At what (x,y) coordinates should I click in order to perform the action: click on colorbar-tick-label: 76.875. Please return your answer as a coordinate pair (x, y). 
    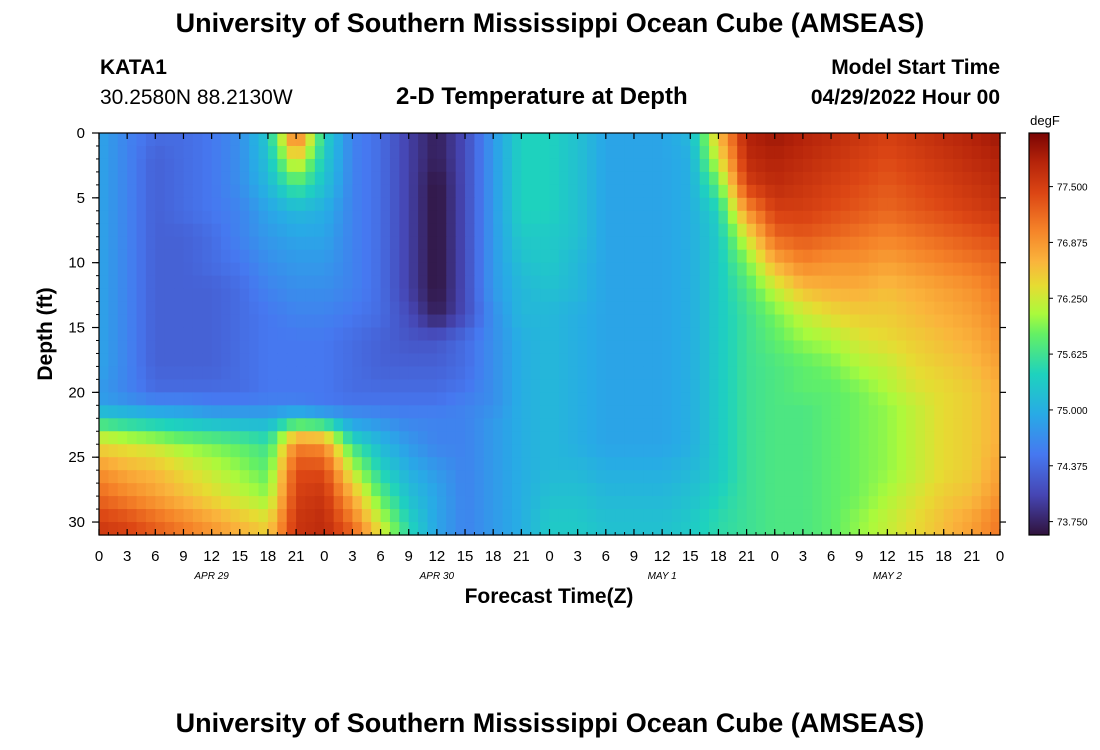
    Looking at the image, I should click on (1072, 243).